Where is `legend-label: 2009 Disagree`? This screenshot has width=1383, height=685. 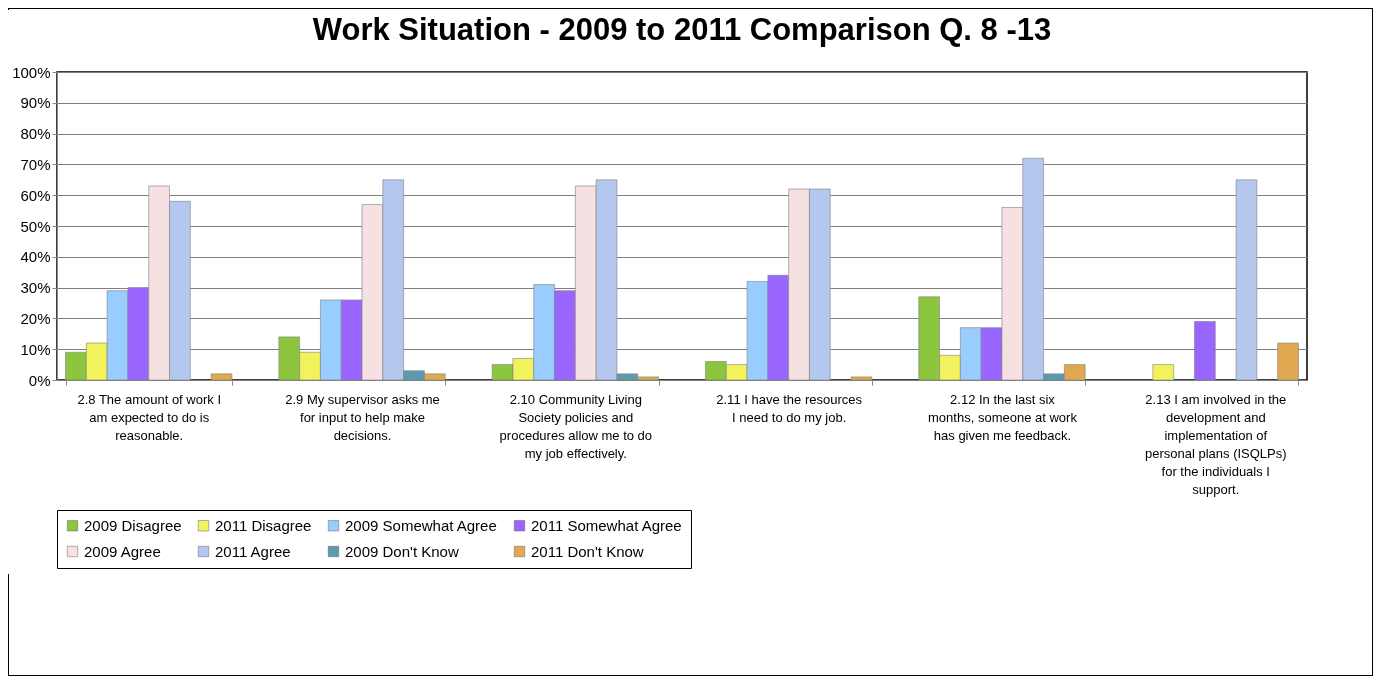 legend-label: 2009 Disagree is located at coordinates (133, 525).